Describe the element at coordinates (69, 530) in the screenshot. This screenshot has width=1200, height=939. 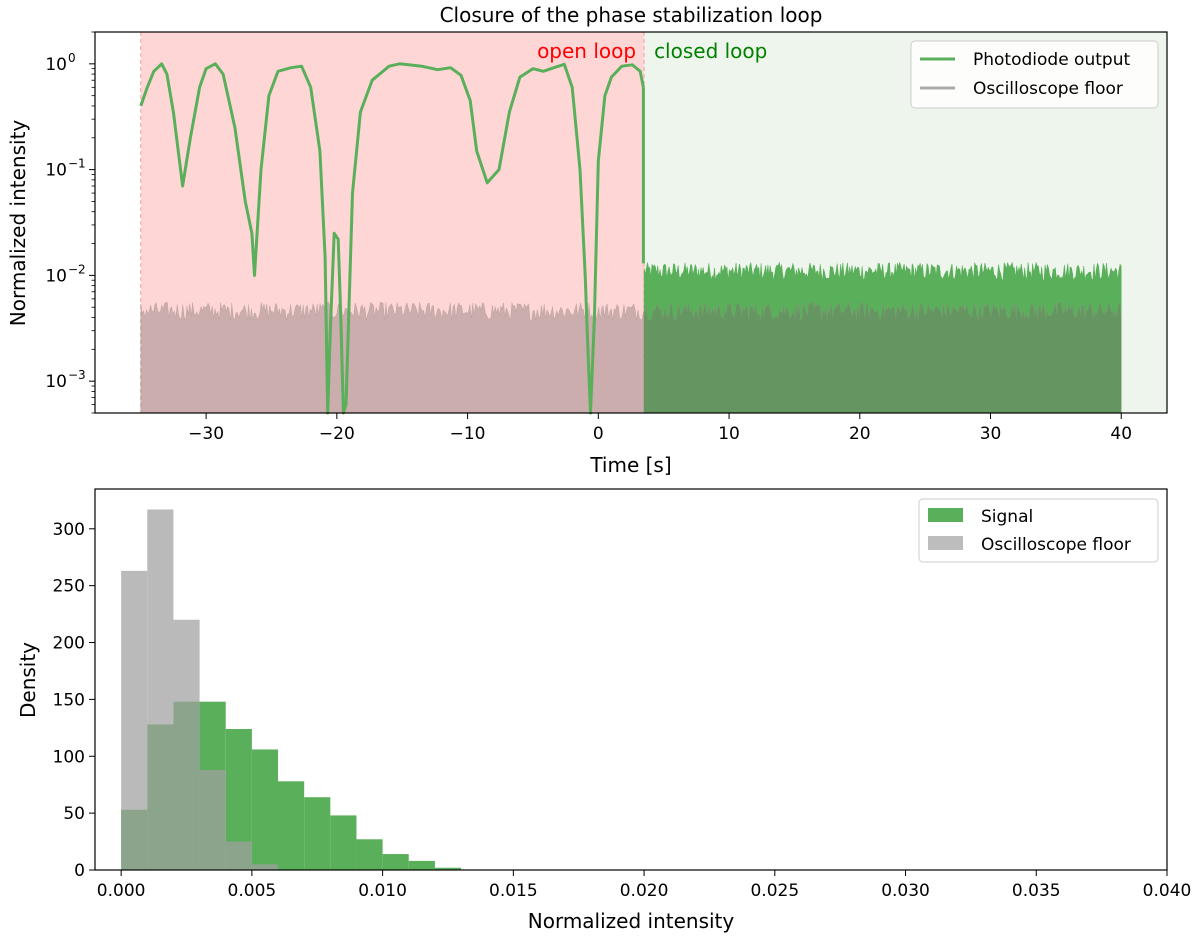
I see `bottom-y-tick-label: 300` at that location.